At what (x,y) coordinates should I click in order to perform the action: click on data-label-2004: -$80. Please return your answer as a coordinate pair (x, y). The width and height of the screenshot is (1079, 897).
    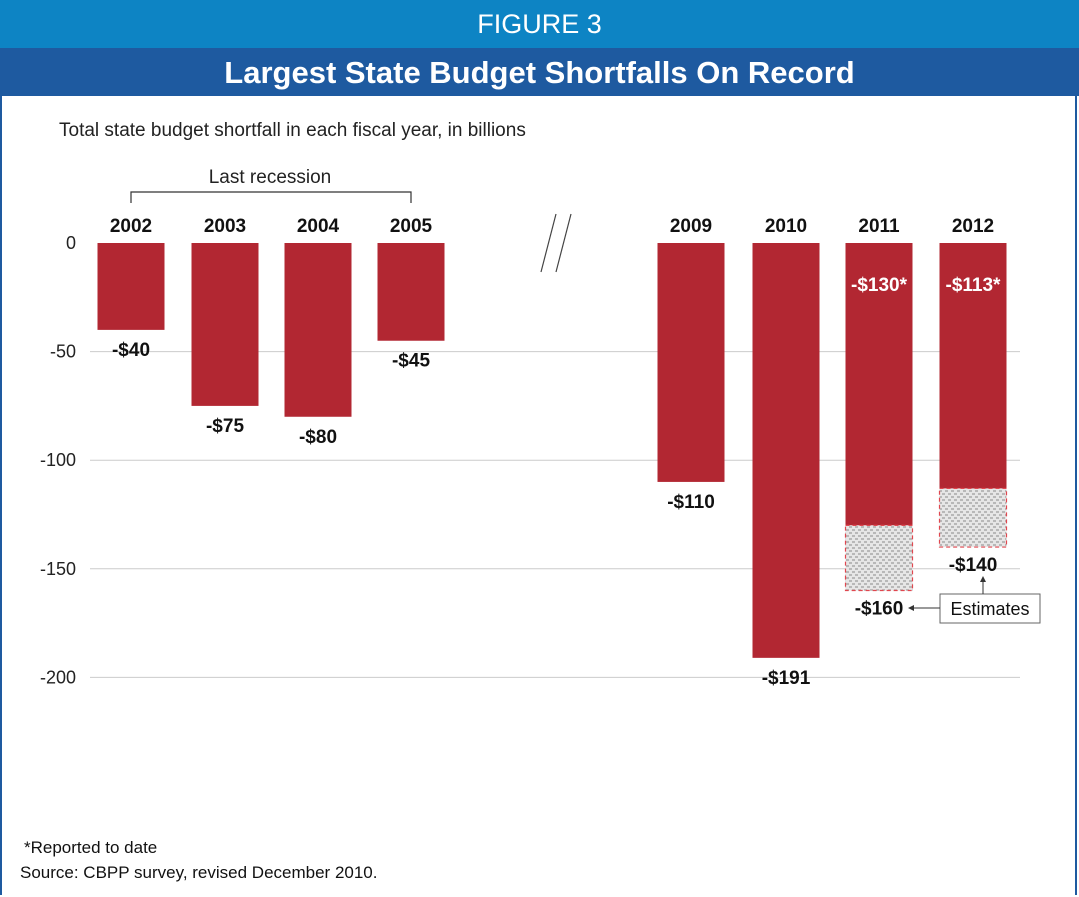
    Looking at the image, I should click on (318, 437).